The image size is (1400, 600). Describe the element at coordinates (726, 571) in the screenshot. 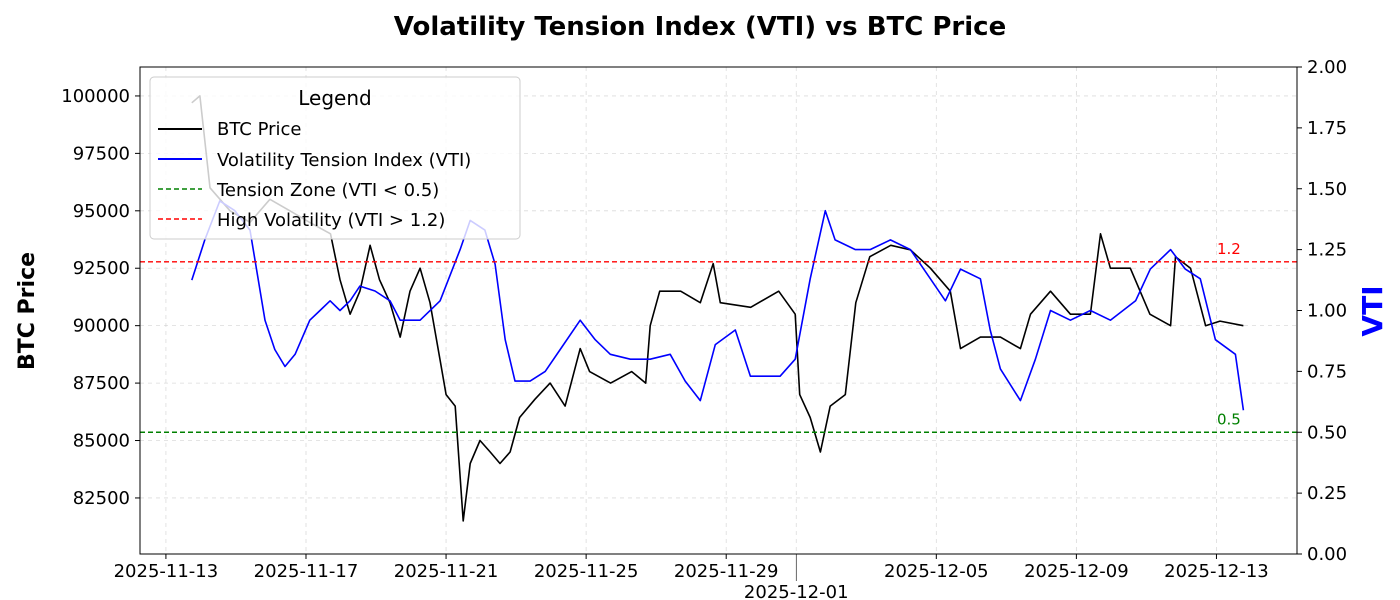

I see `x-tick-label: 2025-11-29` at that location.